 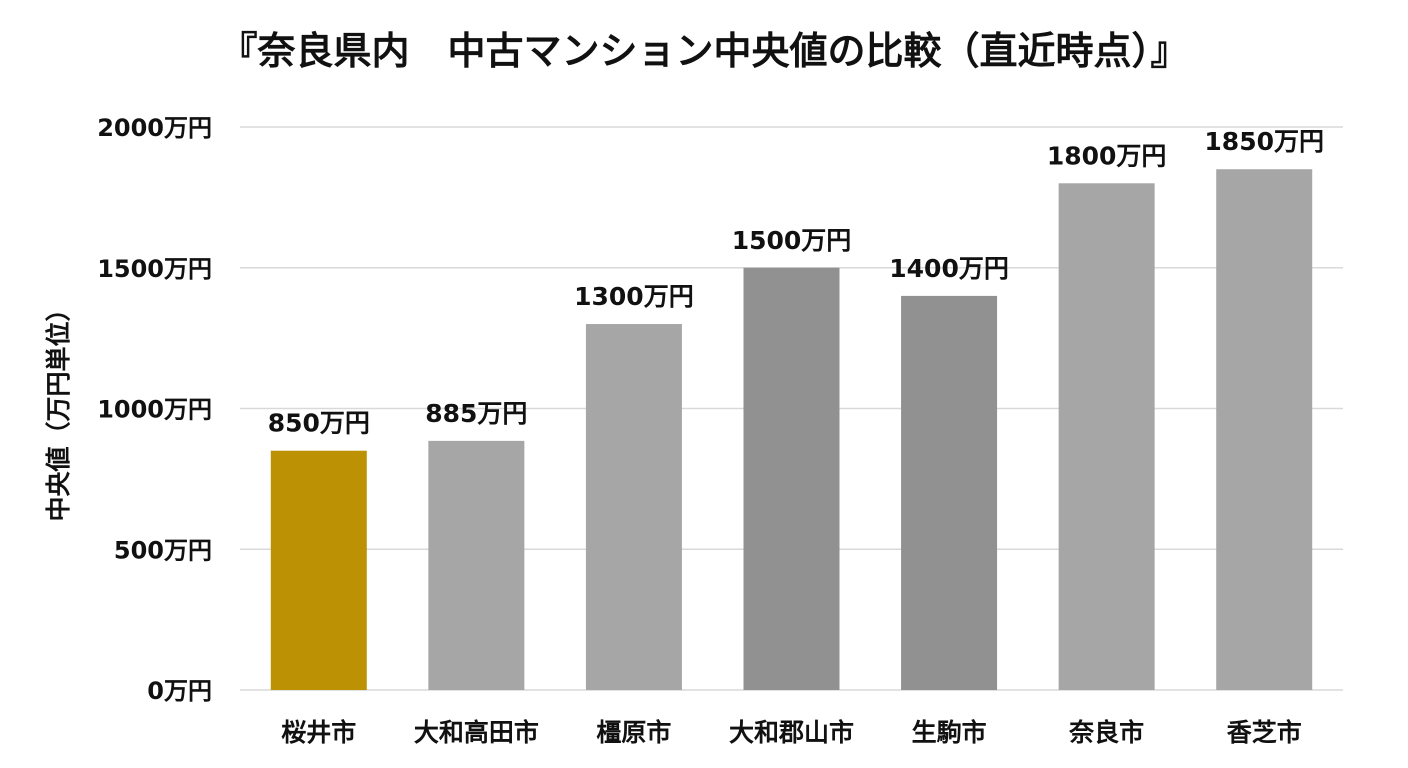 I want to click on x-axis-categories: 桜井市 大和高田市 橿原市 大和郡山市 生駒市 奈良市 香芝市, so click(x=791, y=732).